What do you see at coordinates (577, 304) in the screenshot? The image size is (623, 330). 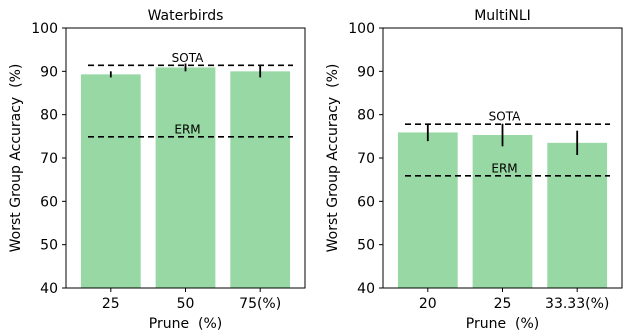 I see `x-tick-label: 33.33(%)` at bounding box center [577, 304].